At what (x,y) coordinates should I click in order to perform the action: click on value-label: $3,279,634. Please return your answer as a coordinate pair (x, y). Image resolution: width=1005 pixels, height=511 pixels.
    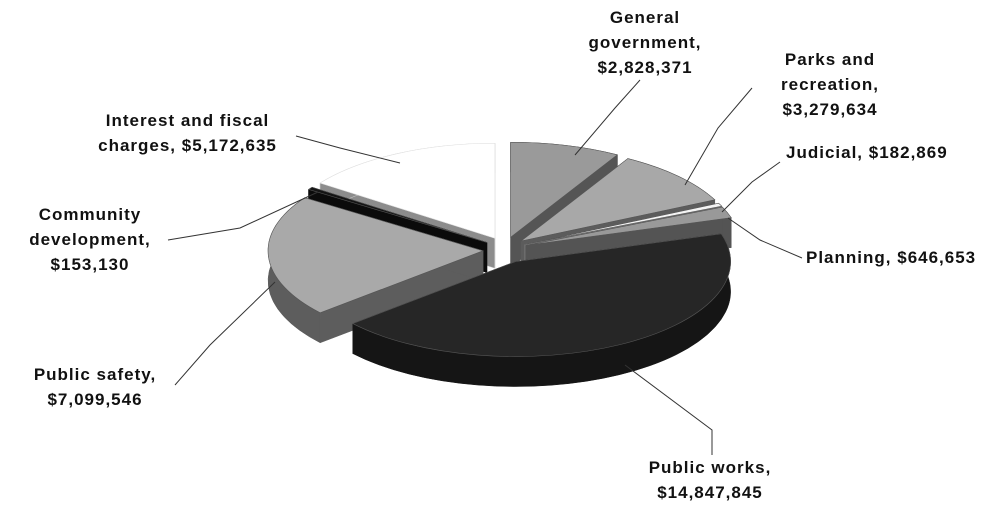
    Looking at the image, I should click on (830, 109).